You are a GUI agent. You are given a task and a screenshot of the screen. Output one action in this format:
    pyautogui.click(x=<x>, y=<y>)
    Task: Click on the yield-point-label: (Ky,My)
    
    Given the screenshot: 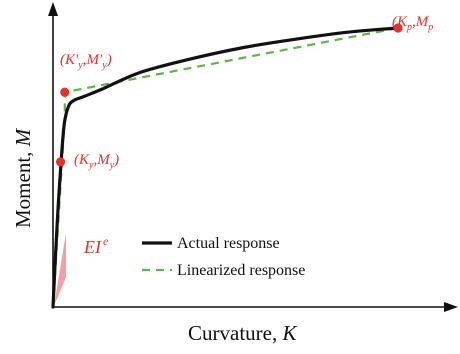 What is the action you would take?
    pyautogui.click(x=96, y=161)
    